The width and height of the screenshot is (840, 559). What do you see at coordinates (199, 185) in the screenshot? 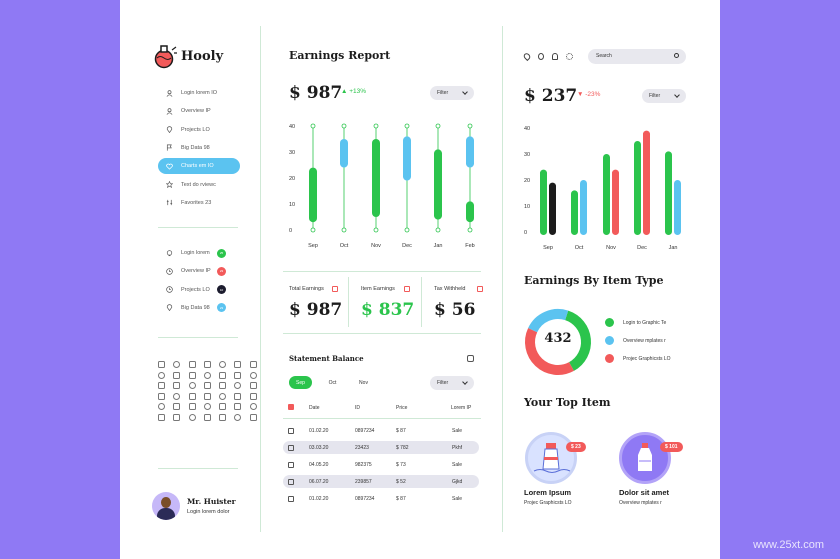
I see `sidebar-item: Text do rviewc` at bounding box center [199, 185].